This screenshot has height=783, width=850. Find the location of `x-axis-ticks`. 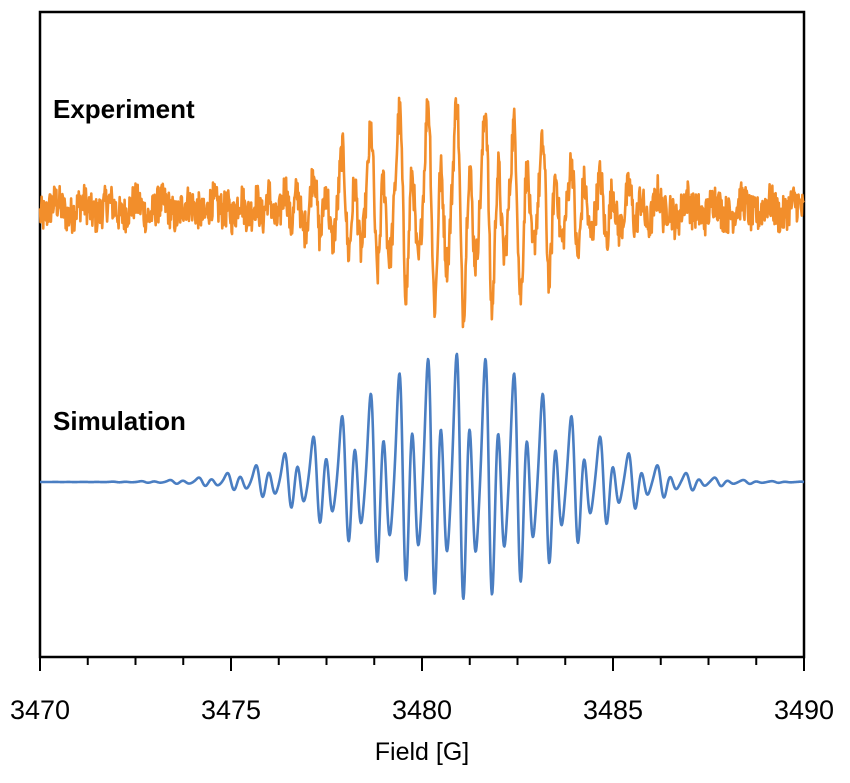

x-axis-ticks is located at coordinates (422, 664).